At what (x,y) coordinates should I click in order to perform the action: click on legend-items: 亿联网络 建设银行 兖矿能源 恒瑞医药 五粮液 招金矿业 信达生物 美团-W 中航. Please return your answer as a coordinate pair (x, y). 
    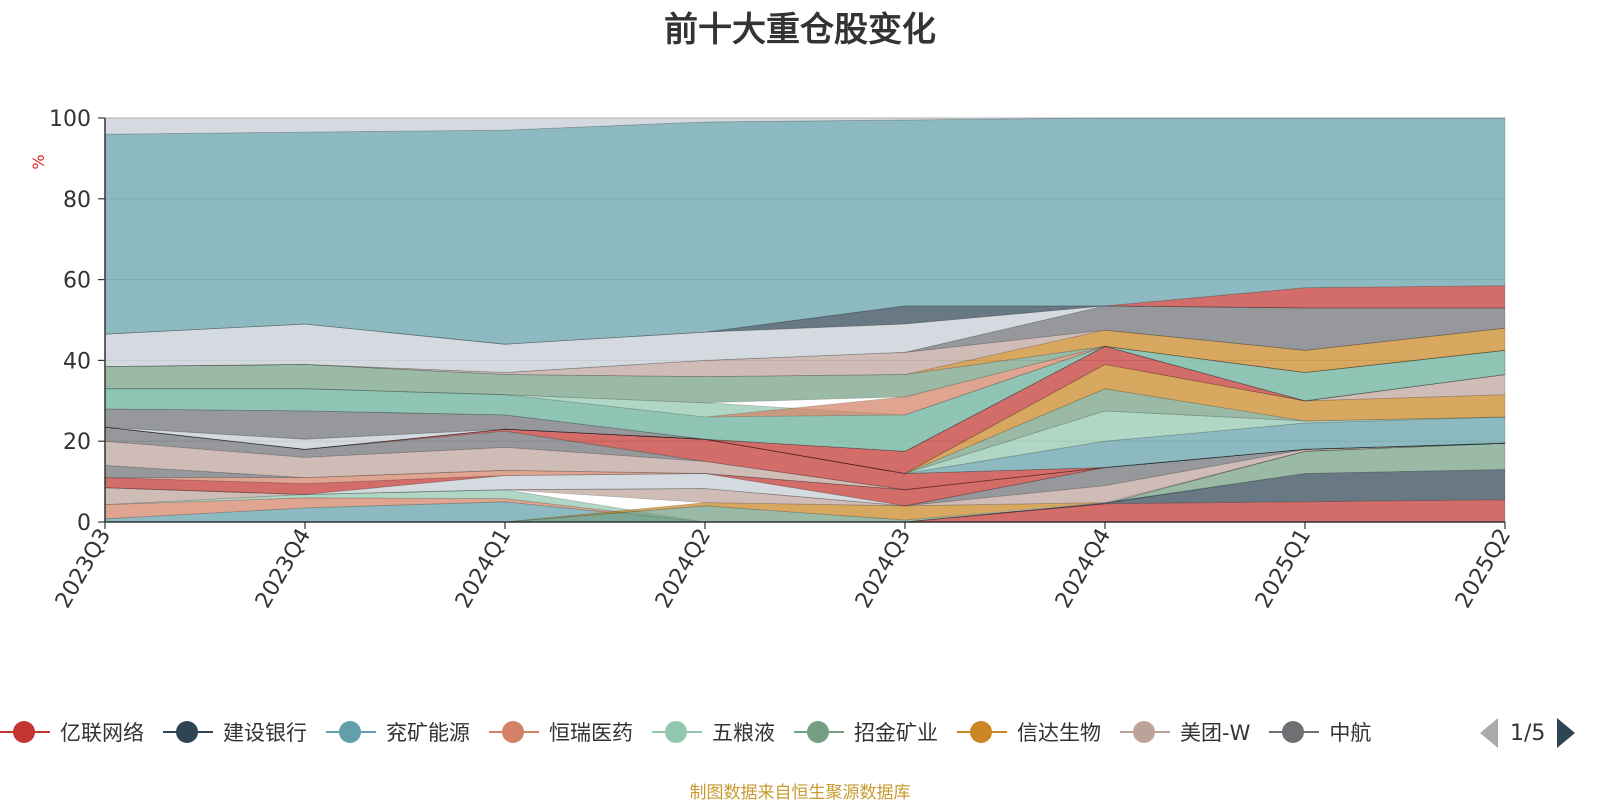
    Looking at the image, I should click on (738, 732).